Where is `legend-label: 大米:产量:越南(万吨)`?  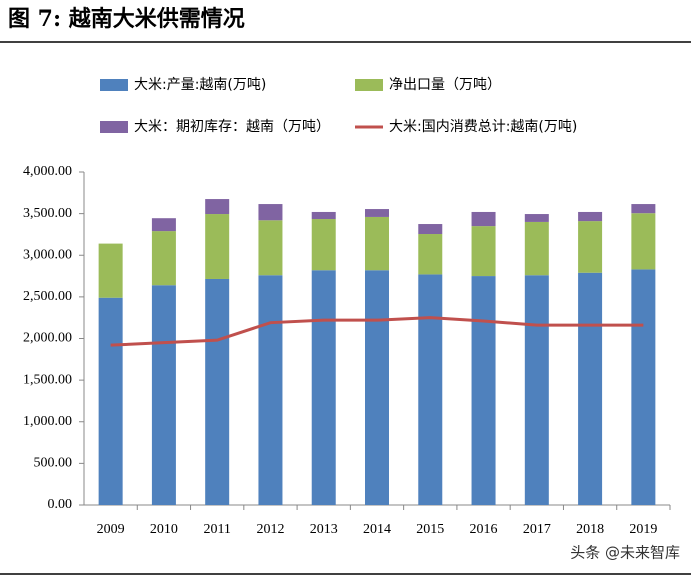
legend-label: 大米:产量:越南(万吨) is located at coordinates (200, 85).